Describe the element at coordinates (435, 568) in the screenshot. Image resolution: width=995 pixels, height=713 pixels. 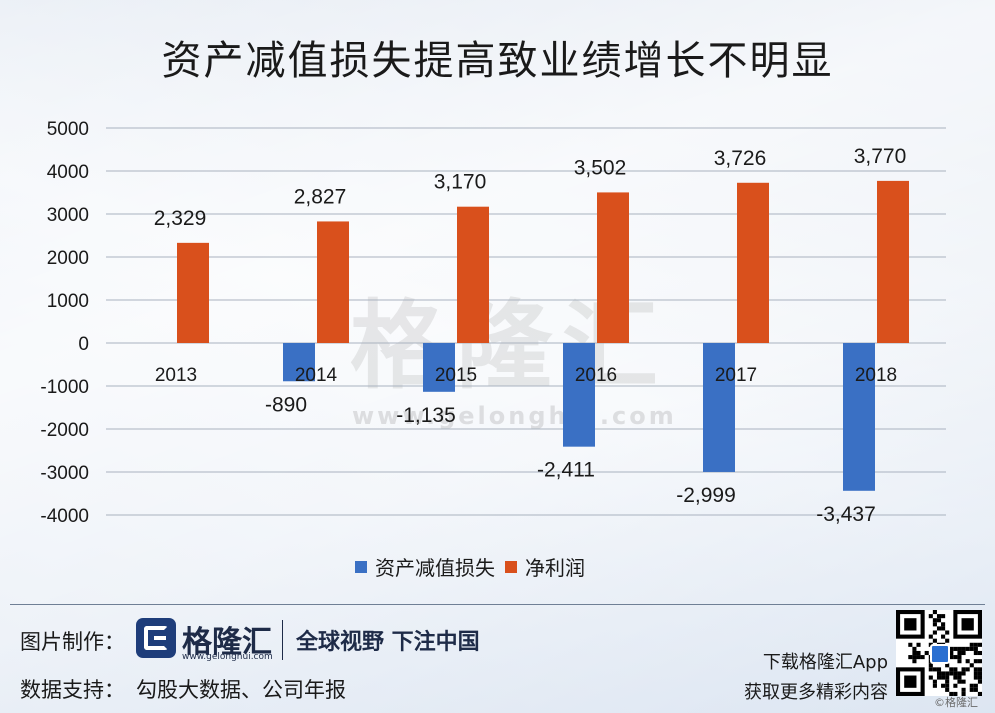
I see `legend-label-impairment: 资产减值损失` at that location.